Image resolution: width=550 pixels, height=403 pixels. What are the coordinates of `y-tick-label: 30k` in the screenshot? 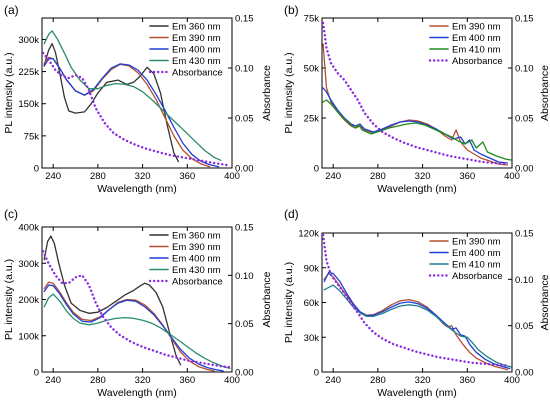 It's located at (312, 338).